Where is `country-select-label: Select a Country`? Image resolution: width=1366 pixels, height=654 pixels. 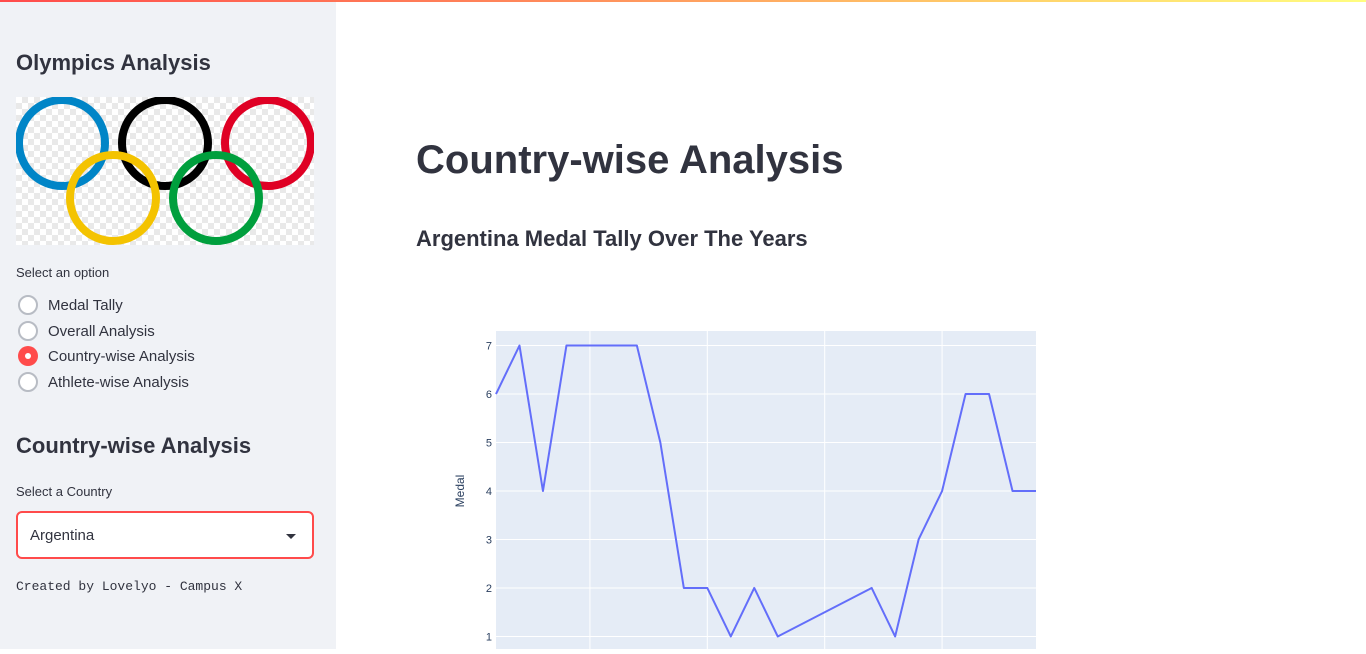 country-select-label: Select a Country is located at coordinates (64, 491).